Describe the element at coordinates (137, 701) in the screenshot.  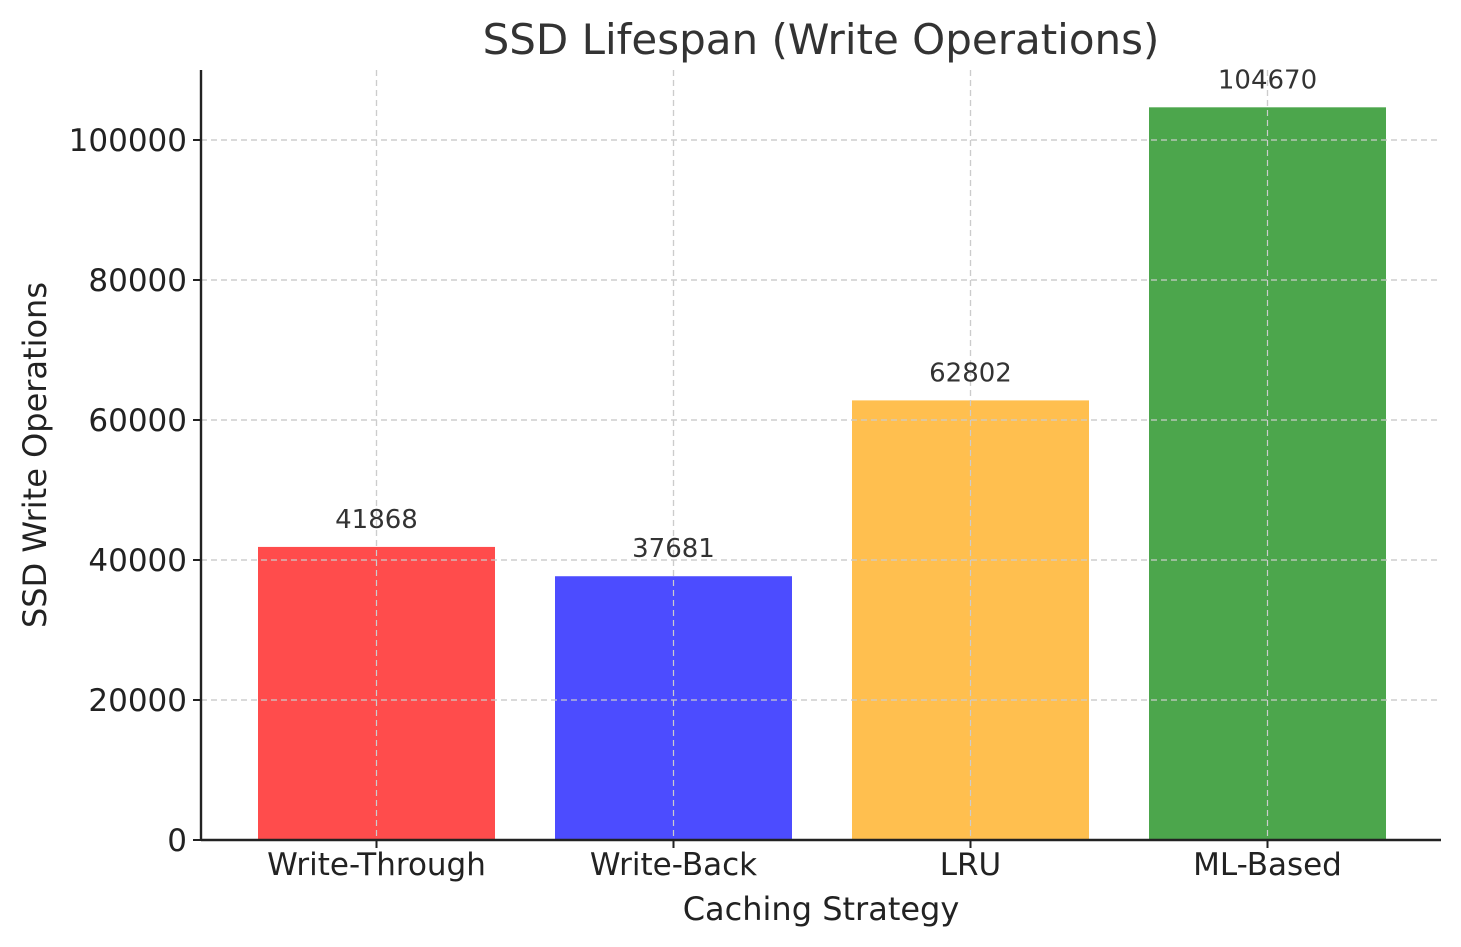
I see `y-tick-label: 20000` at that location.